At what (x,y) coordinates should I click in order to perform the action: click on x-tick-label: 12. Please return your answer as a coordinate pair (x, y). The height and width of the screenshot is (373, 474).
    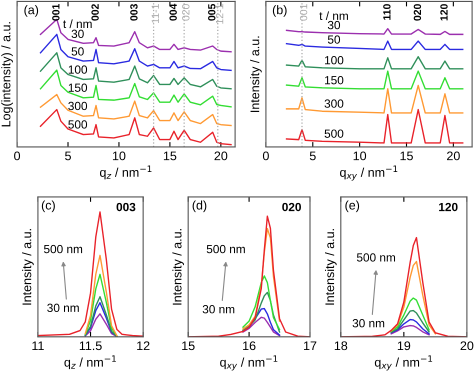
    Looking at the image, I should click on (143, 345).